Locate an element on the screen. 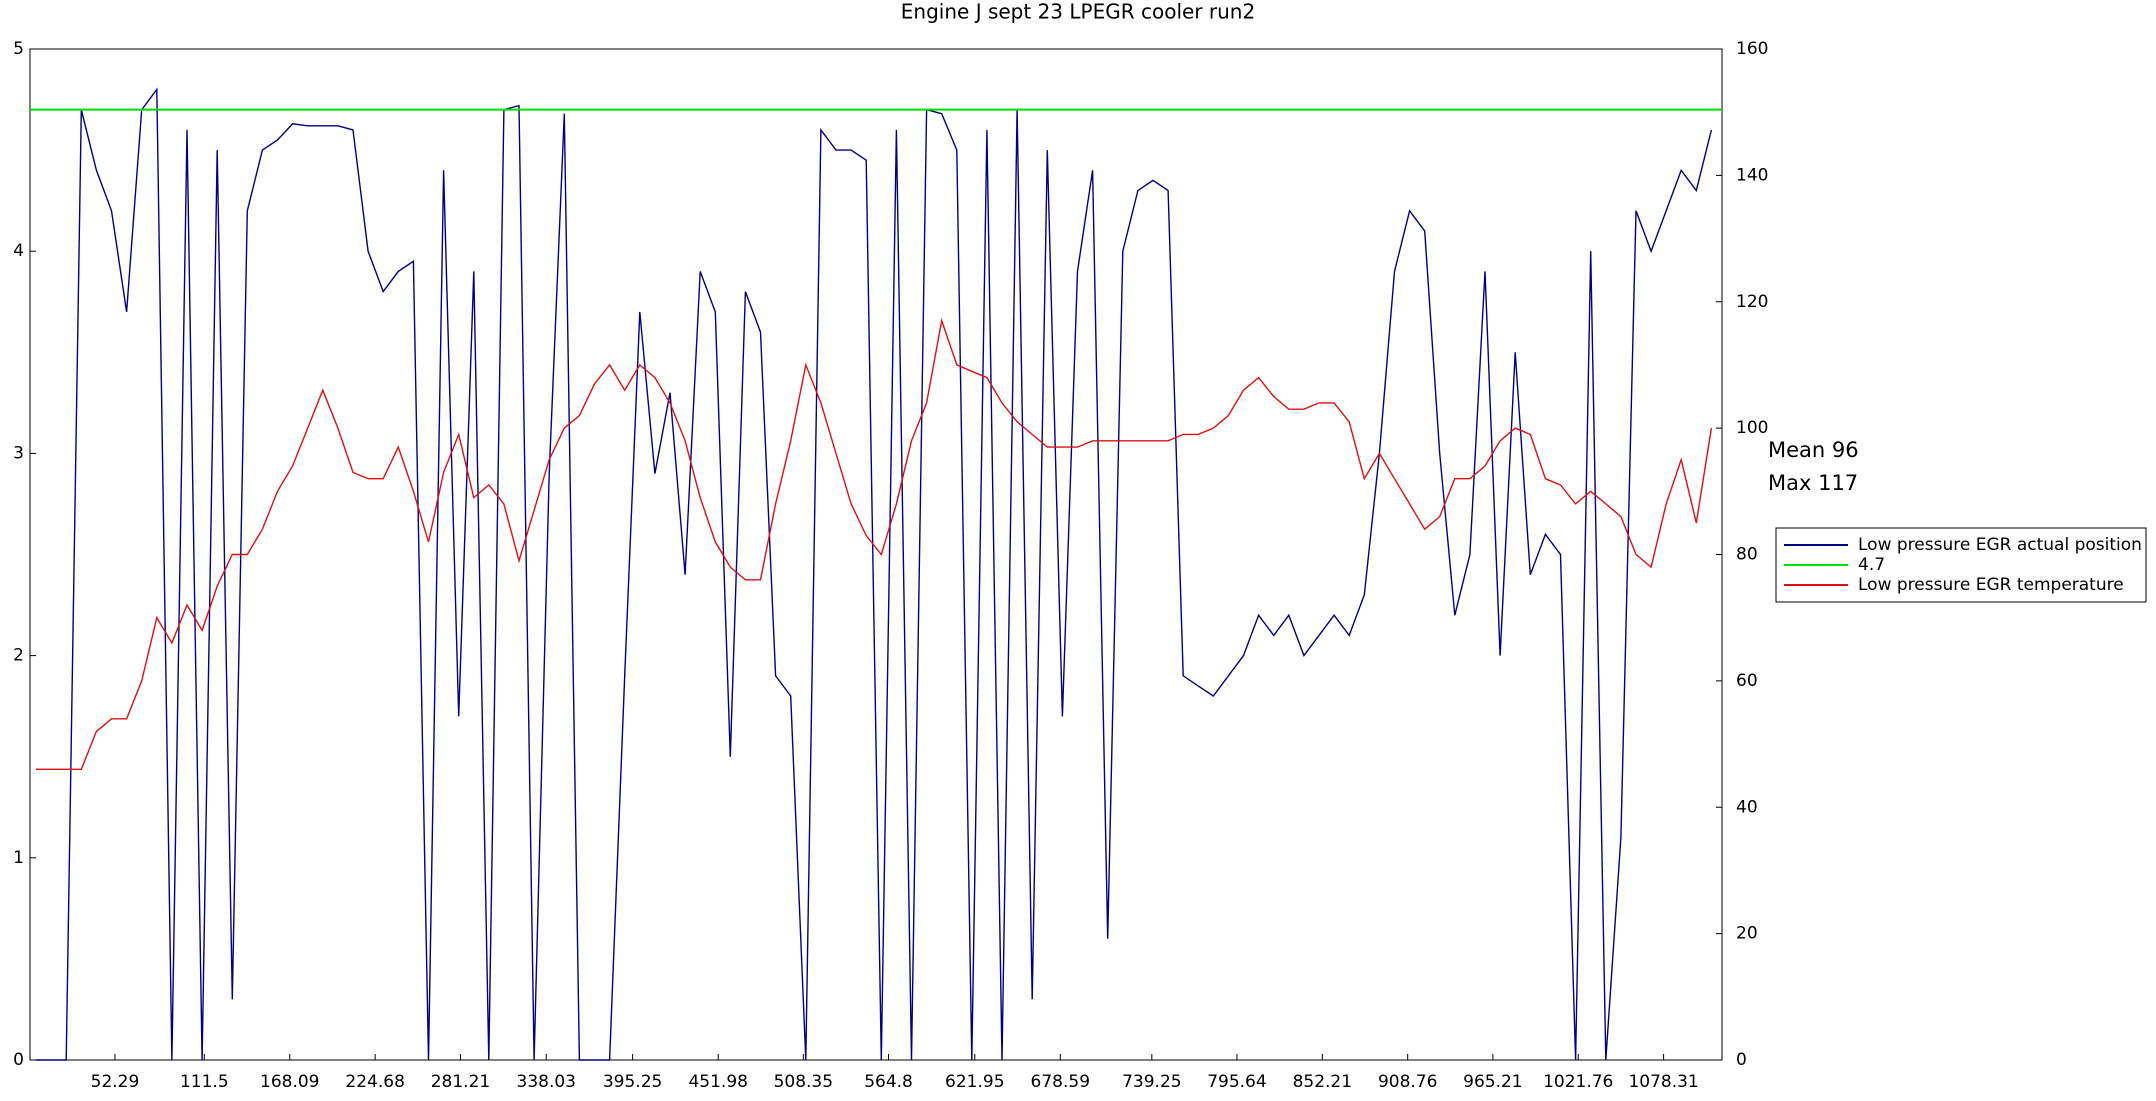 The image size is (2156, 1101). legend-label: 4.7 is located at coordinates (1871, 565).